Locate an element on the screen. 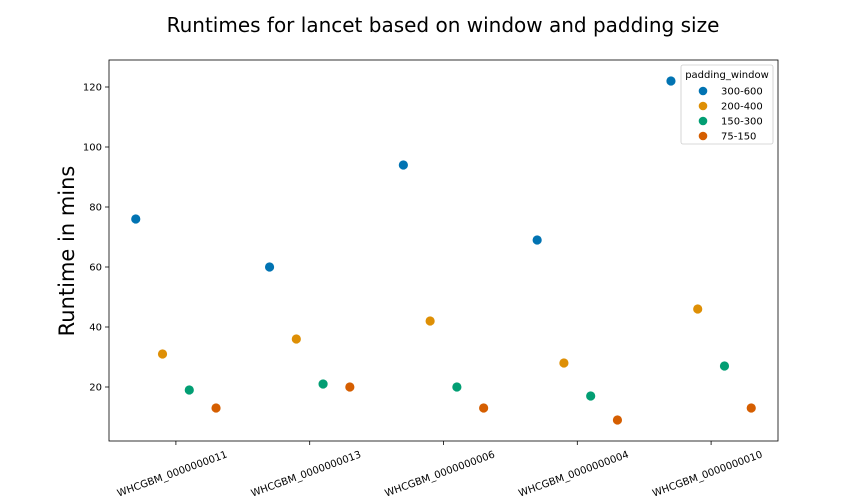  y-tick-label: 40 is located at coordinates (95, 328).